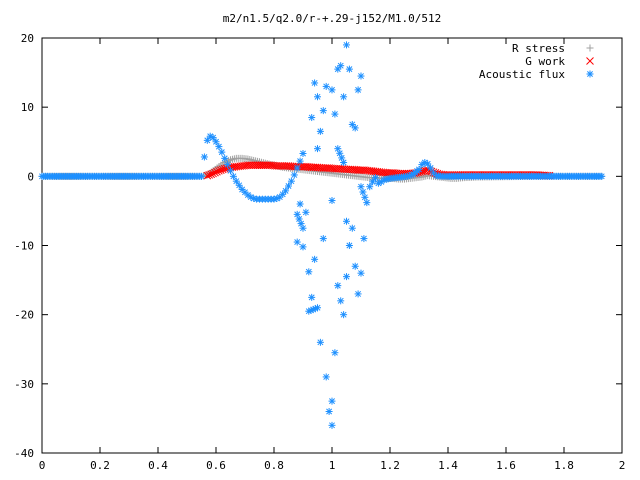 This screenshot has width=640, height=480. Describe the element at coordinates (274, 465) in the screenshot. I see `x-tick-label: 0.8` at that location.